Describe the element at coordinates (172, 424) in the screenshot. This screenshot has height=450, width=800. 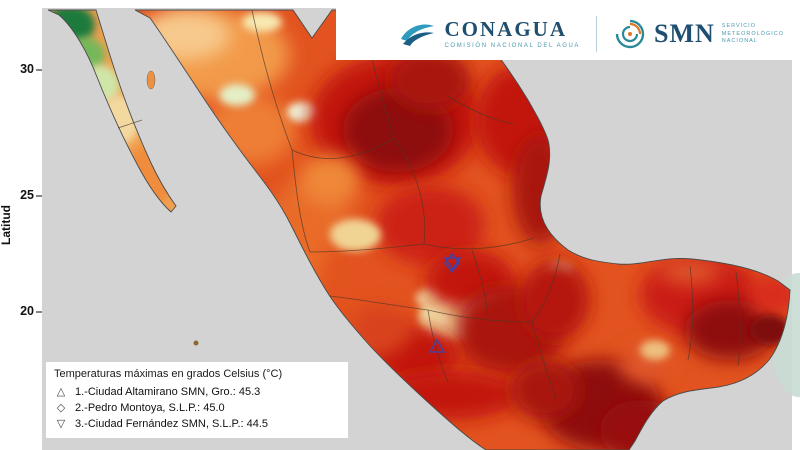
I see `legend-item-3-label: 3.-Ciudad Fernández SMN, S.L.P.: 44.5` at that location.